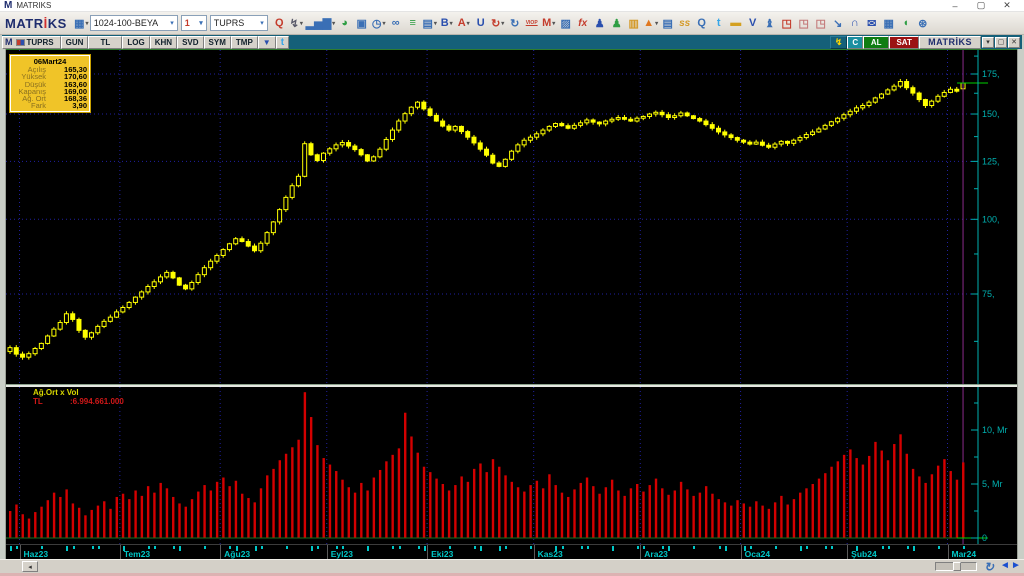  What do you see at coordinates (565, 23) in the screenshot?
I see `mini-chart-icon: ▨` at bounding box center [565, 23].